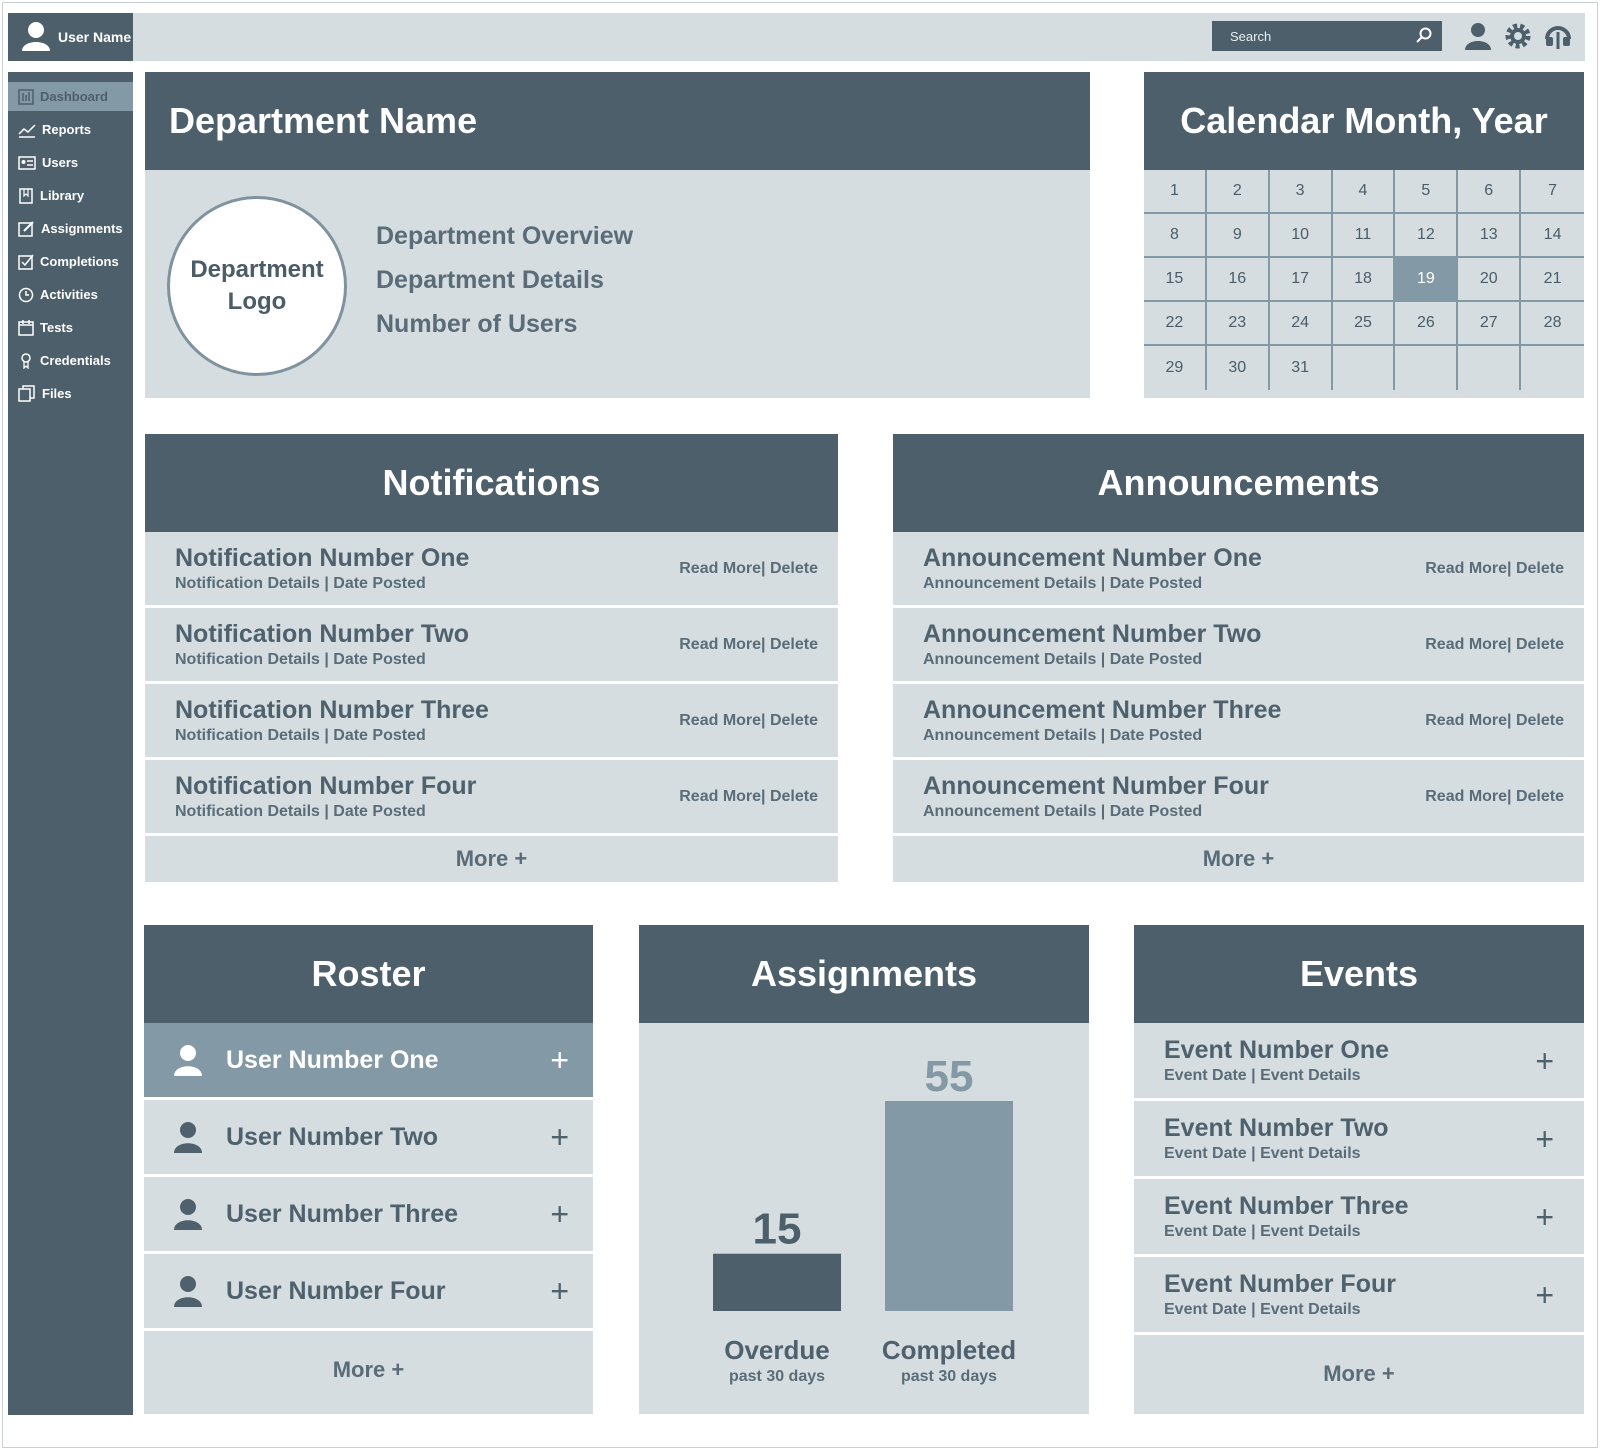 Image resolution: width=1600 pixels, height=1450 pixels. I want to click on sidebar-item-assignments: Assignments, so click(70, 228).